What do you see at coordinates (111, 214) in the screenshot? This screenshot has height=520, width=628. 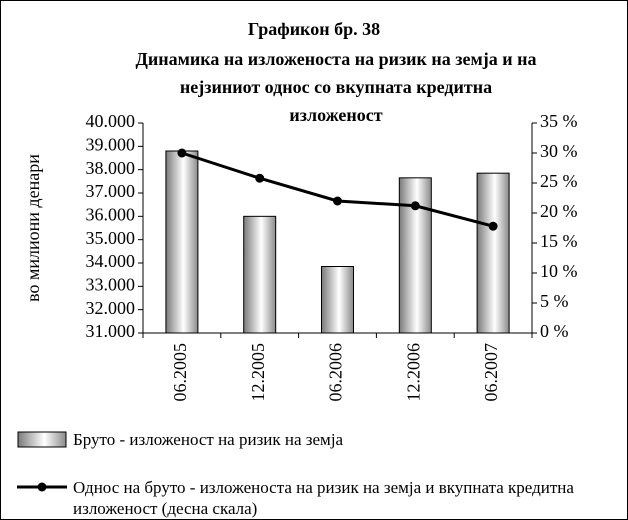 I see `y-tick-label: 36.000` at bounding box center [111, 214].